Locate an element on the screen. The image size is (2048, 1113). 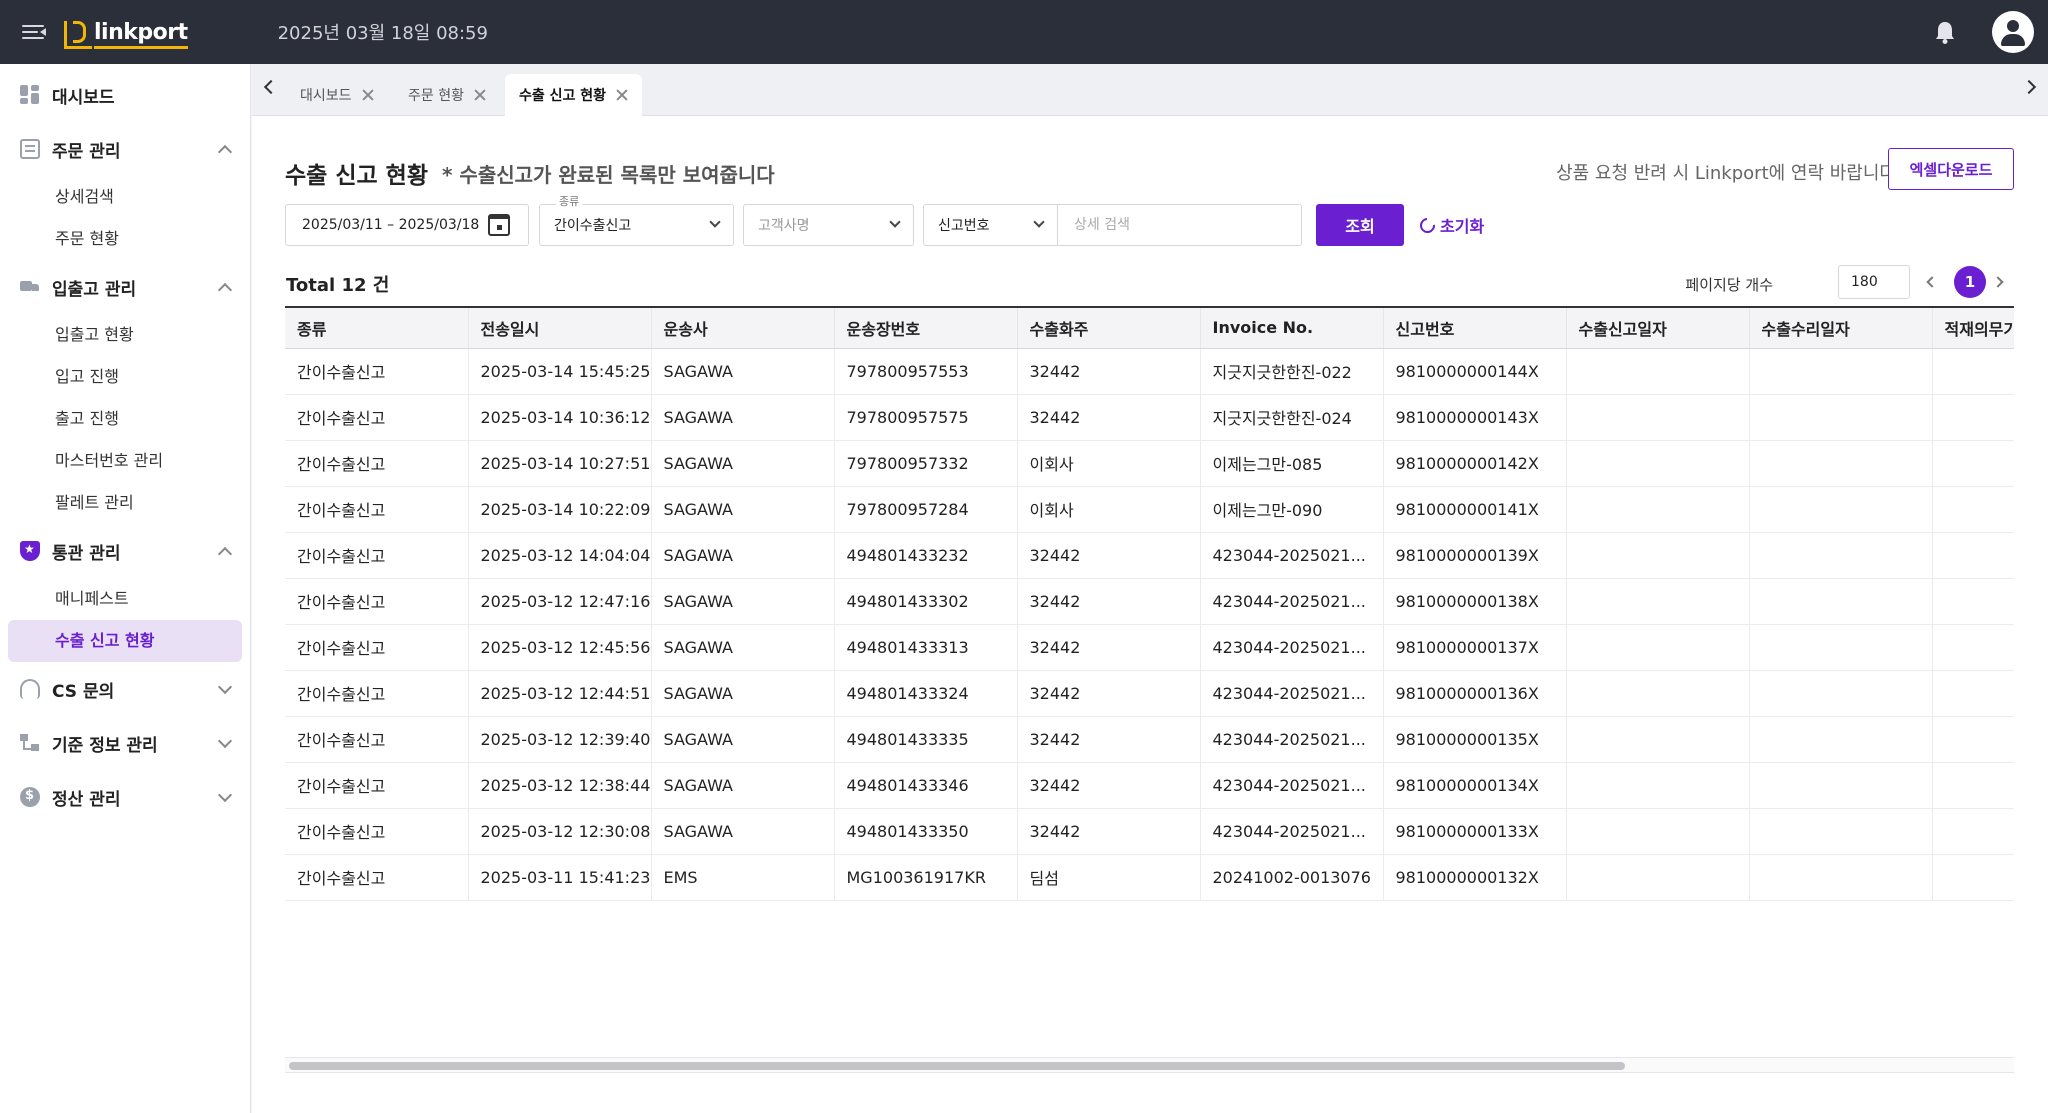
sidebar-item-manifest: 매니페스트 is located at coordinates (92, 598).